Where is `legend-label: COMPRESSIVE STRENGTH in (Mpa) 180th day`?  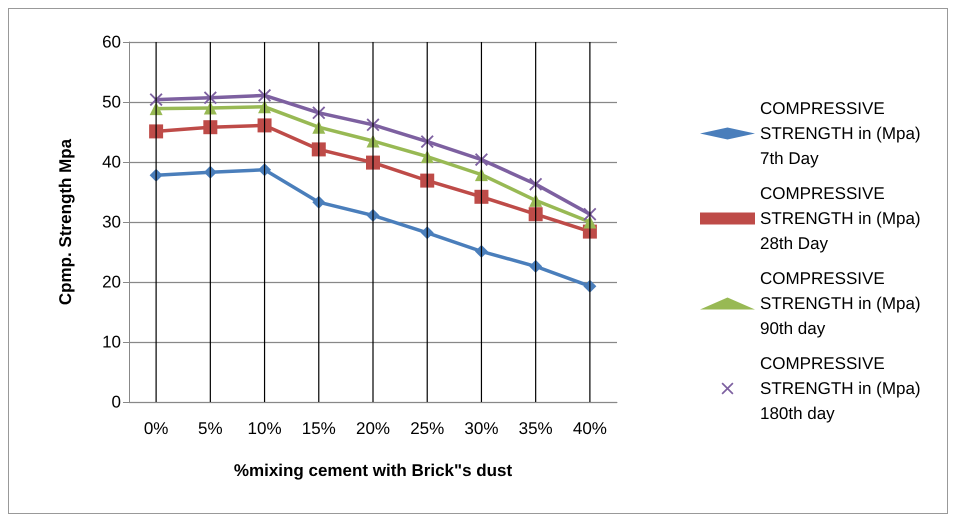 legend-label: COMPRESSIVE STRENGTH in (Mpa) 180th day is located at coordinates (843, 388).